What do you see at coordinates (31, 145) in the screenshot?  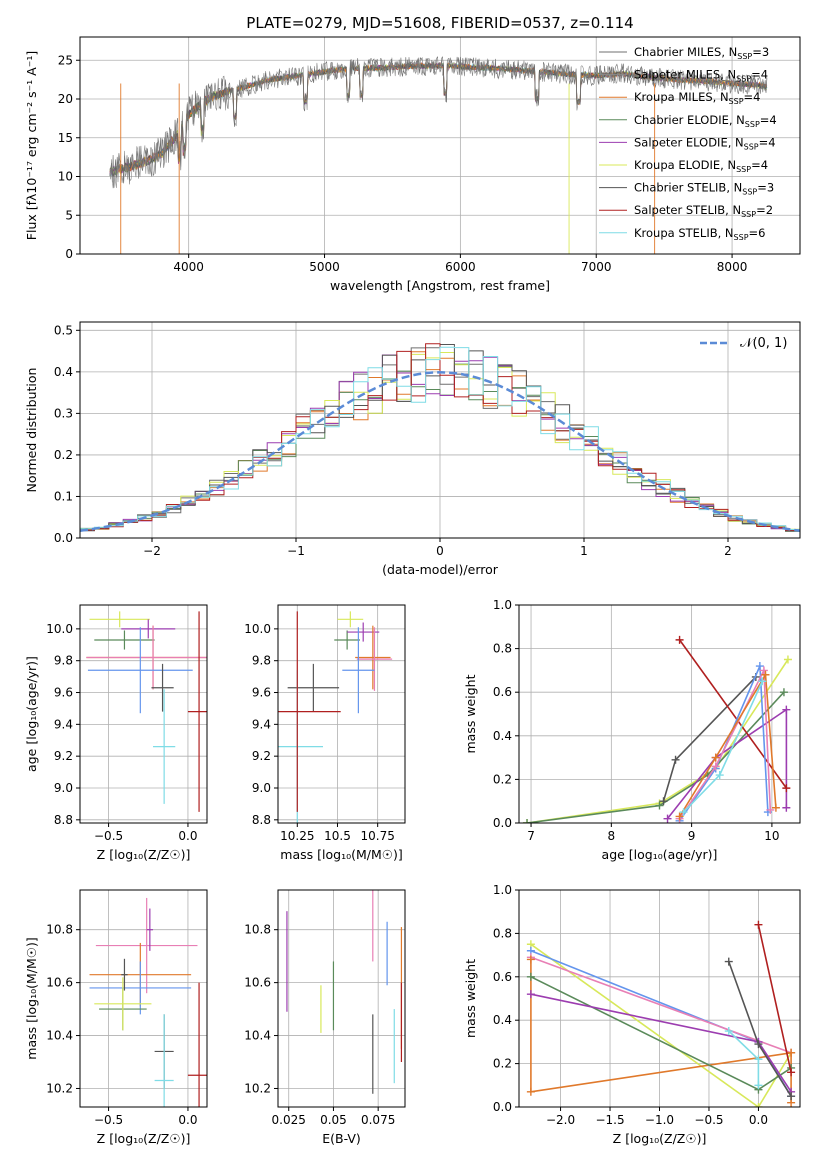 I see `y-axis-label: Flux [fλ10⁻¹⁷ erg cm⁻² s⁻¹ A⁻¹]` at bounding box center [31, 145].